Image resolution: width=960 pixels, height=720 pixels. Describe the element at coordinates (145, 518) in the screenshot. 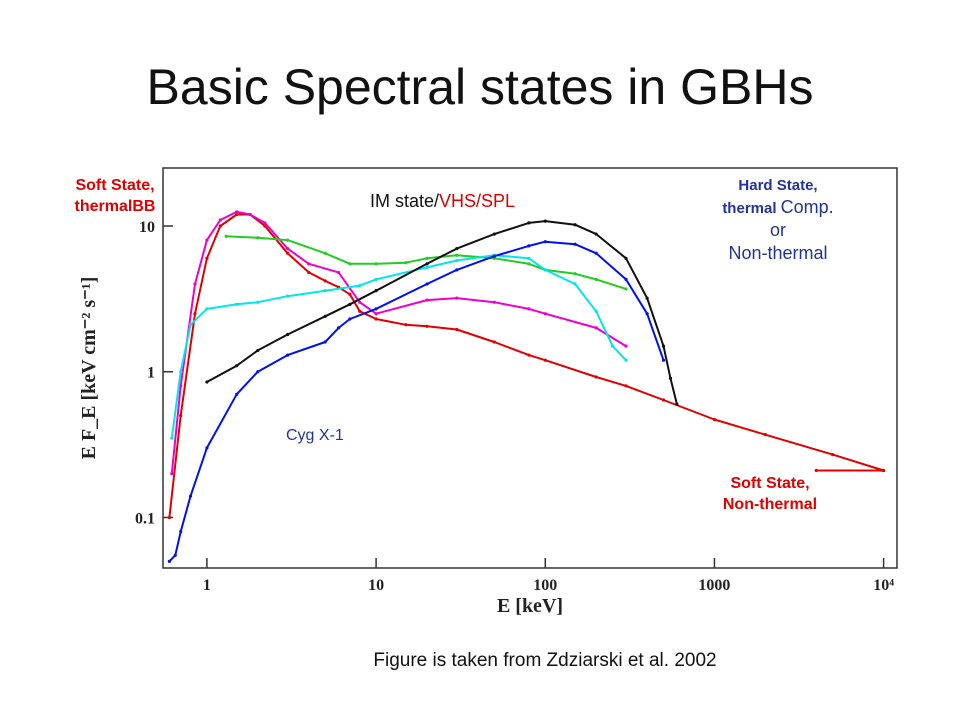

I see `y-tick-label: 0.1` at that location.